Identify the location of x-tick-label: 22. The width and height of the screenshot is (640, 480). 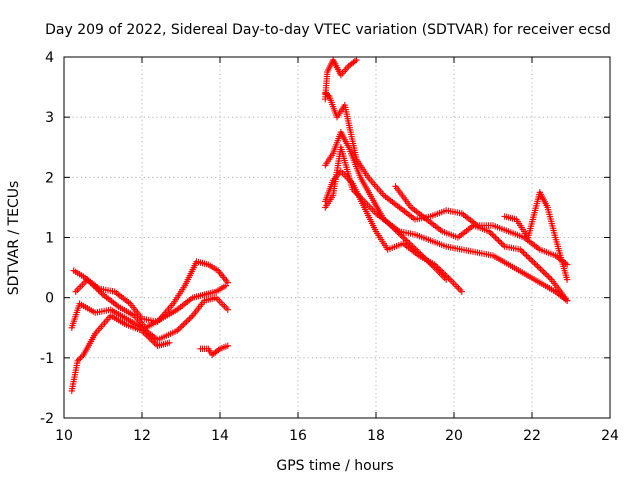
(532, 436).